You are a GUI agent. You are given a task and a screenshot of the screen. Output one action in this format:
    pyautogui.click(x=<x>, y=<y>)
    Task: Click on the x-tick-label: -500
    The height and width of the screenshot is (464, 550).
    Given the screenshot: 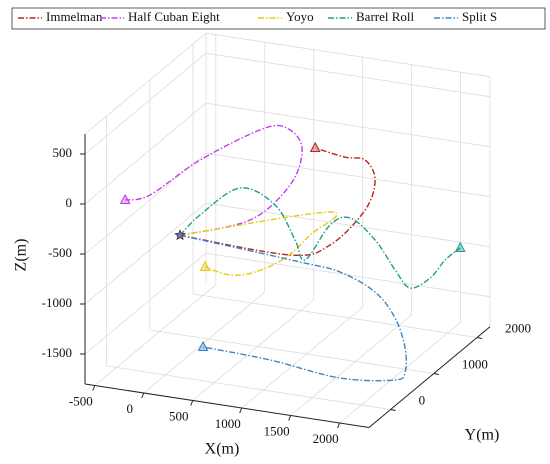 What is the action you would take?
    pyautogui.click(x=81, y=400)
    